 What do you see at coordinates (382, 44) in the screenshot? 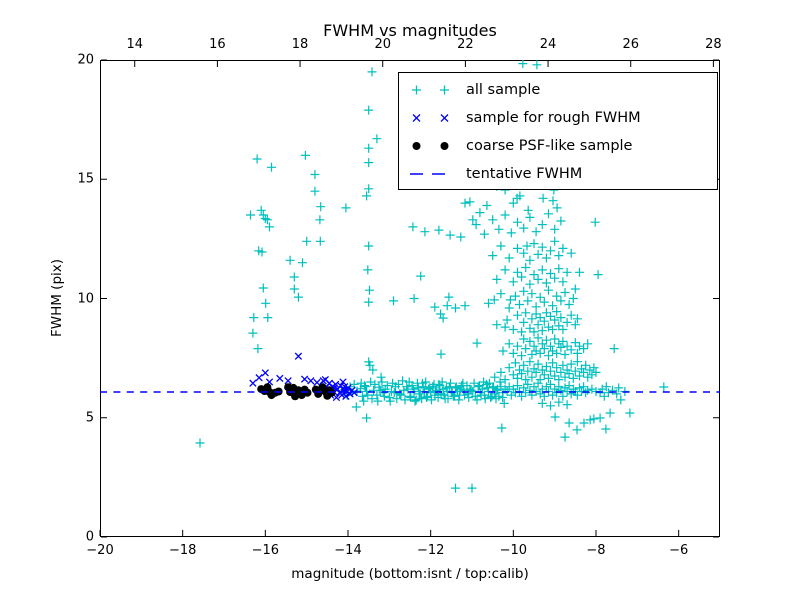
I see `top-tick-label: 20` at bounding box center [382, 44].